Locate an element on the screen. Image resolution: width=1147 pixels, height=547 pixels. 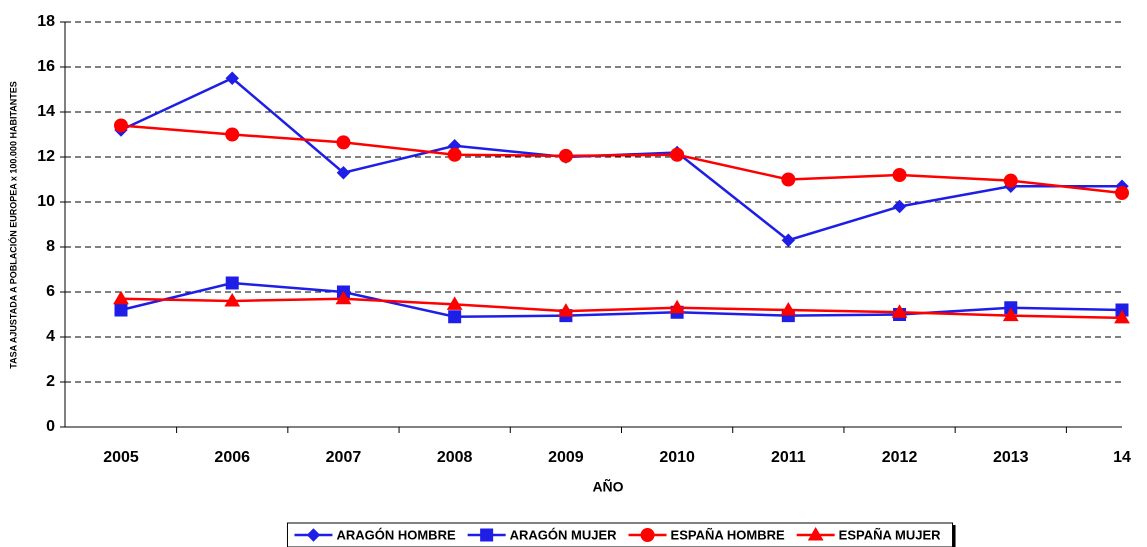
x-tick-label: 2006 is located at coordinates (232, 457).